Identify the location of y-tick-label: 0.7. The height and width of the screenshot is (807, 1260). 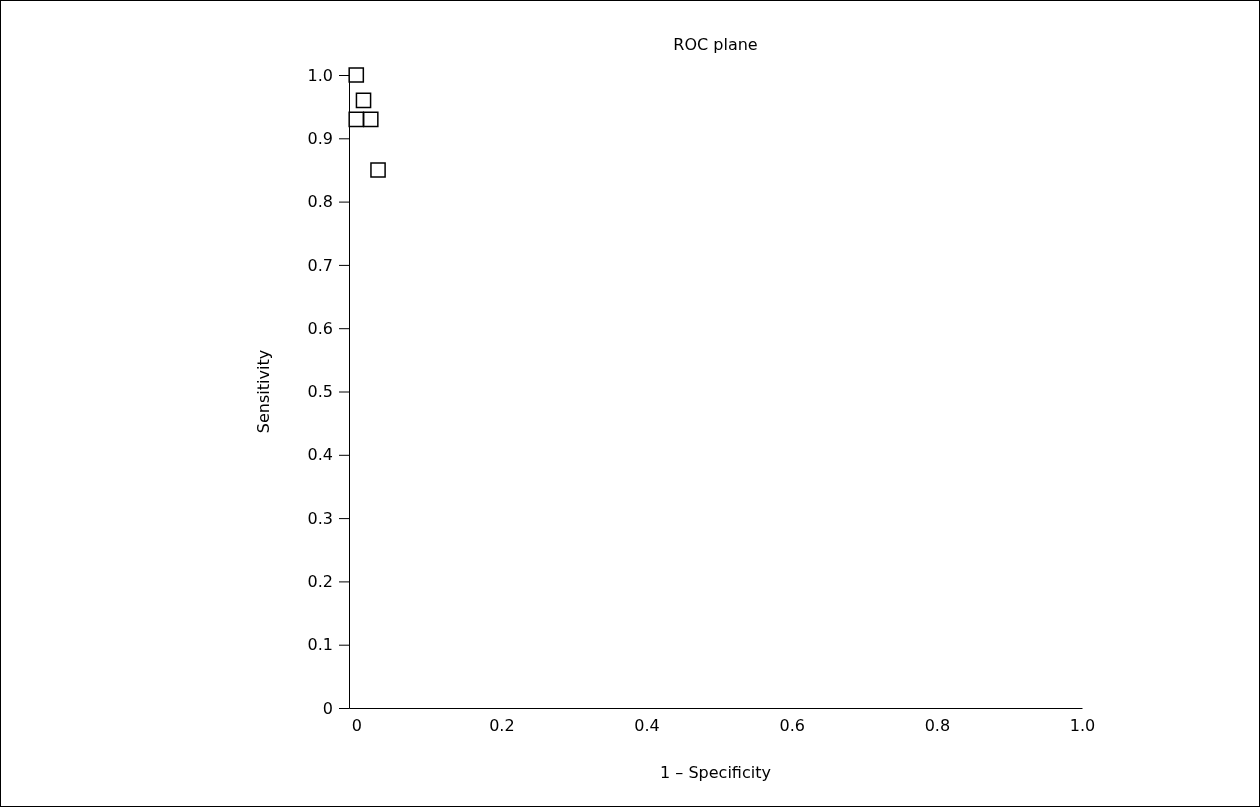
(320, 265).